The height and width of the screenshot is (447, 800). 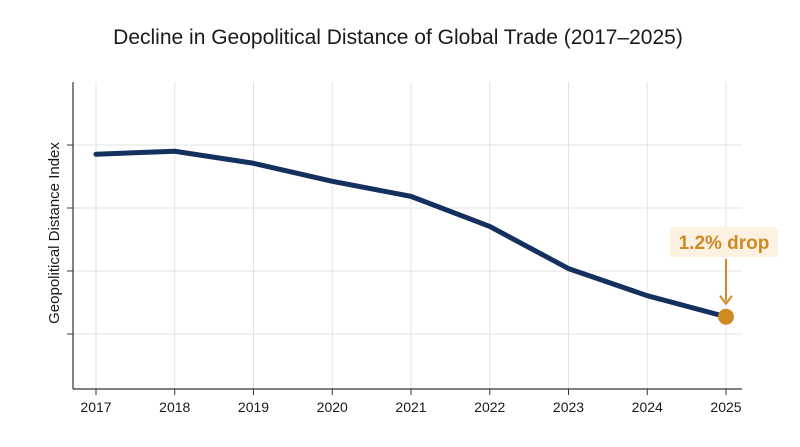 What do you see at coordinates (725, 407) in the screenshot?
I see `x-tick-label-2025: 2025` at bounding box center [725, 407].